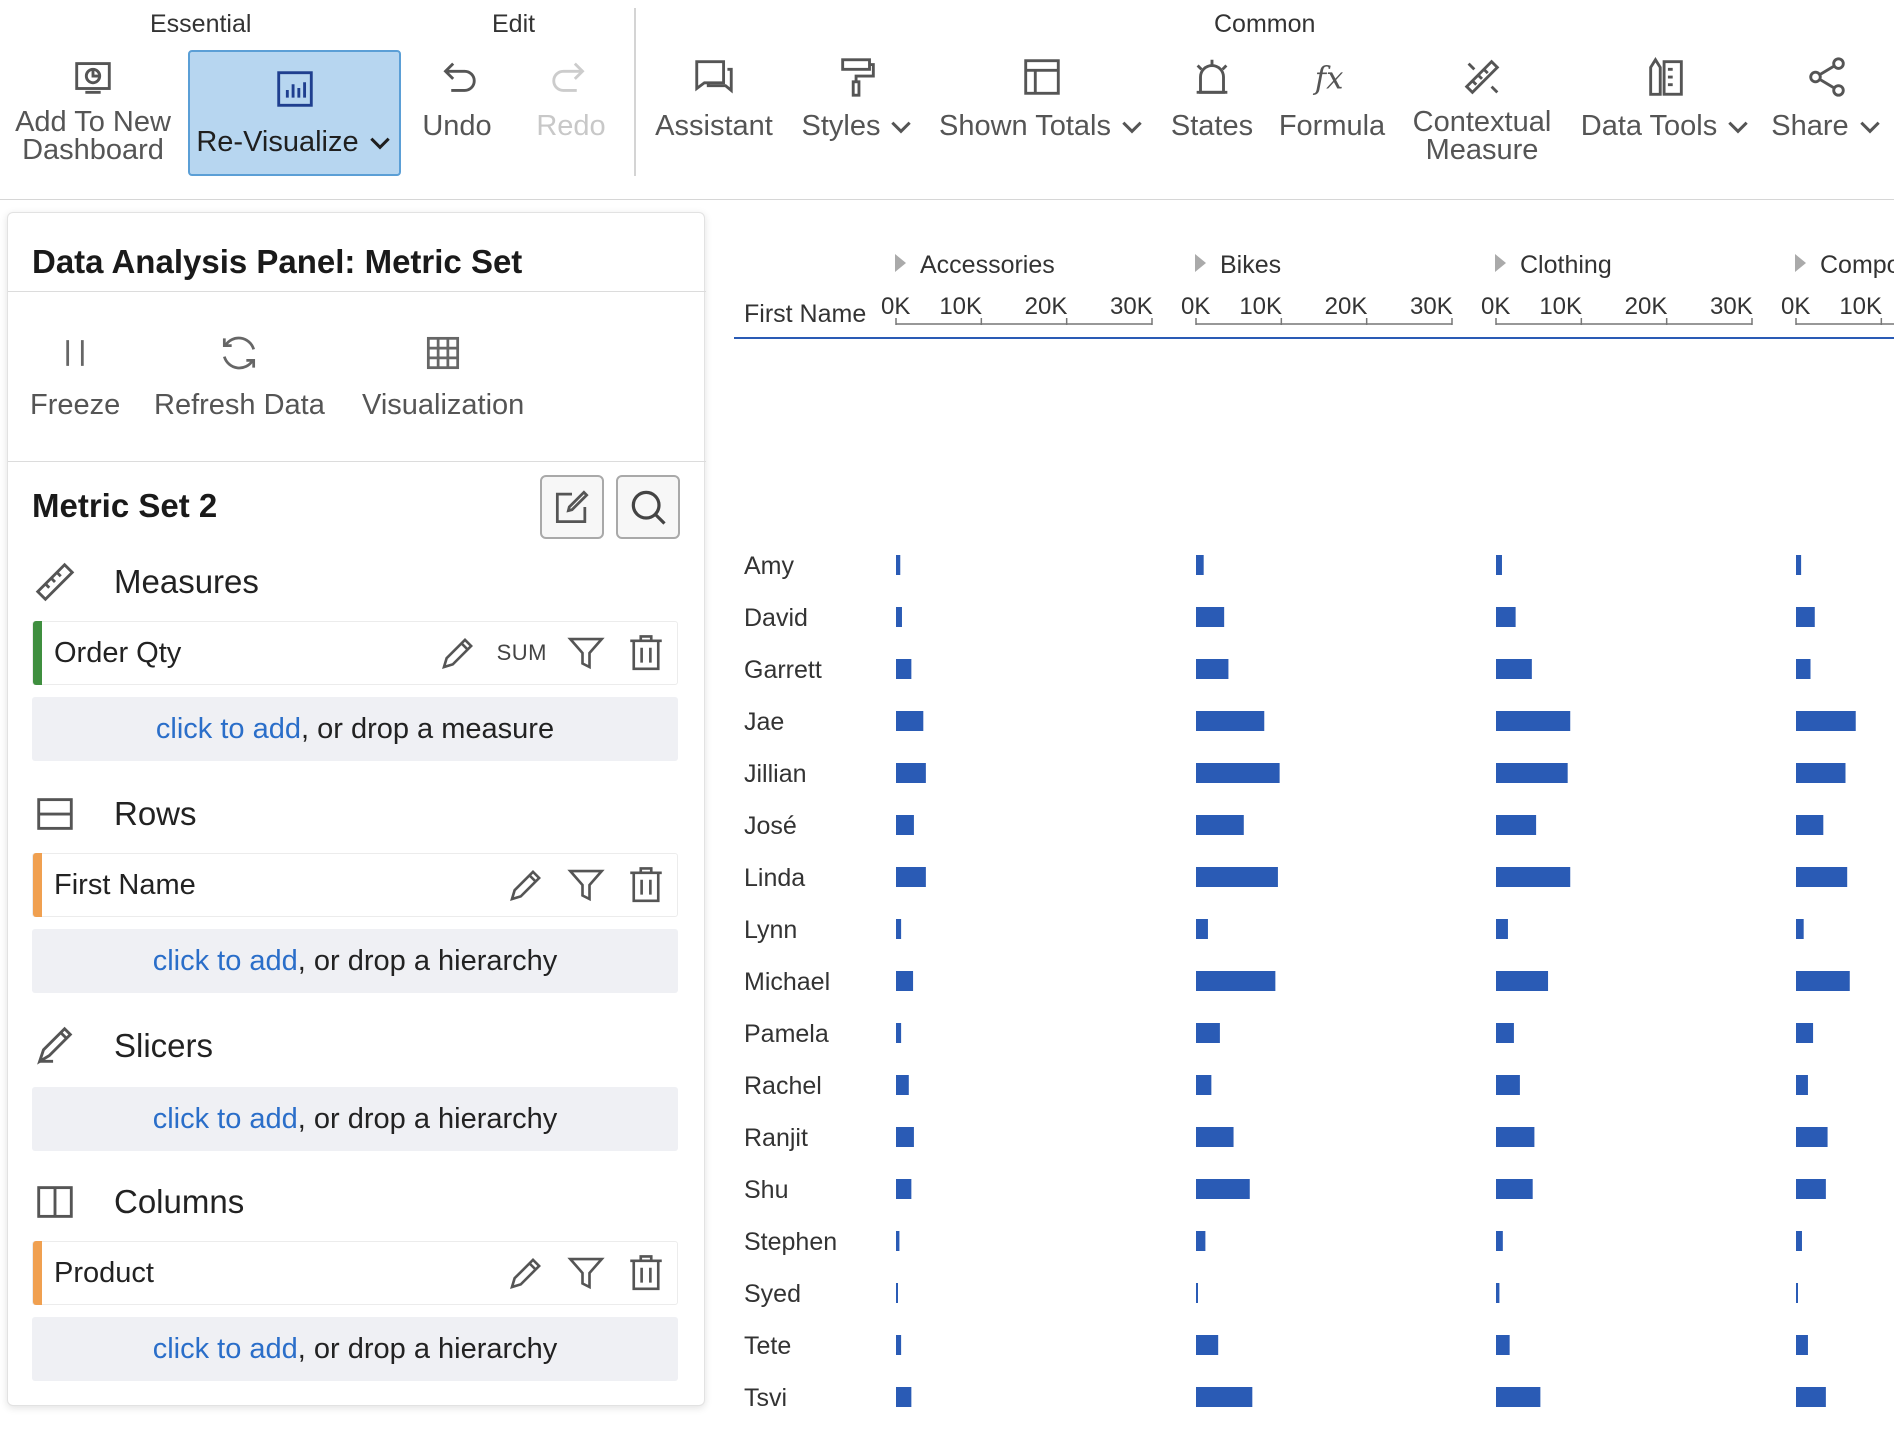 The width and height of the screenshot is (1894, 1436). What do you see at coordinates (1827, 96) in the screenshot?
I see `share-button: Share` at bounding box center [1827, 96].